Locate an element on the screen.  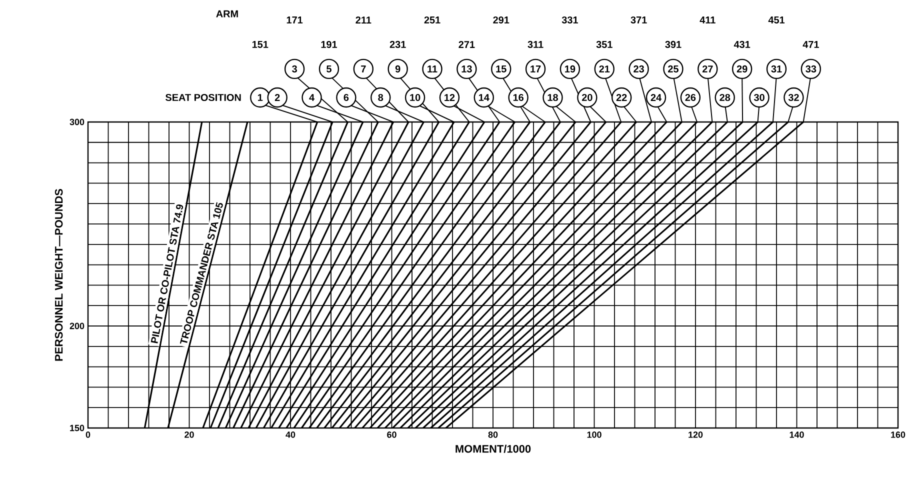
legend-label: 14 is located at coordinates (484, 97).